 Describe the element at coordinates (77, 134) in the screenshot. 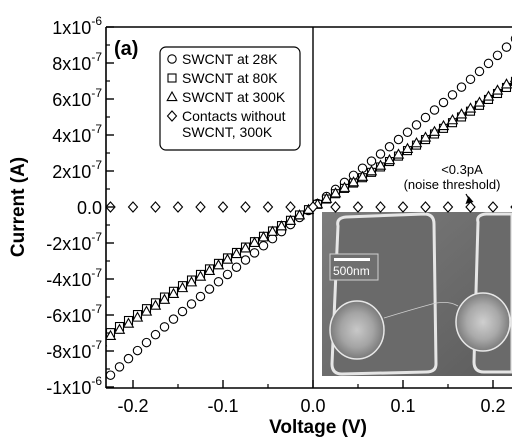

I see `y-tick-label: 4x10⁻⁷` at that location.